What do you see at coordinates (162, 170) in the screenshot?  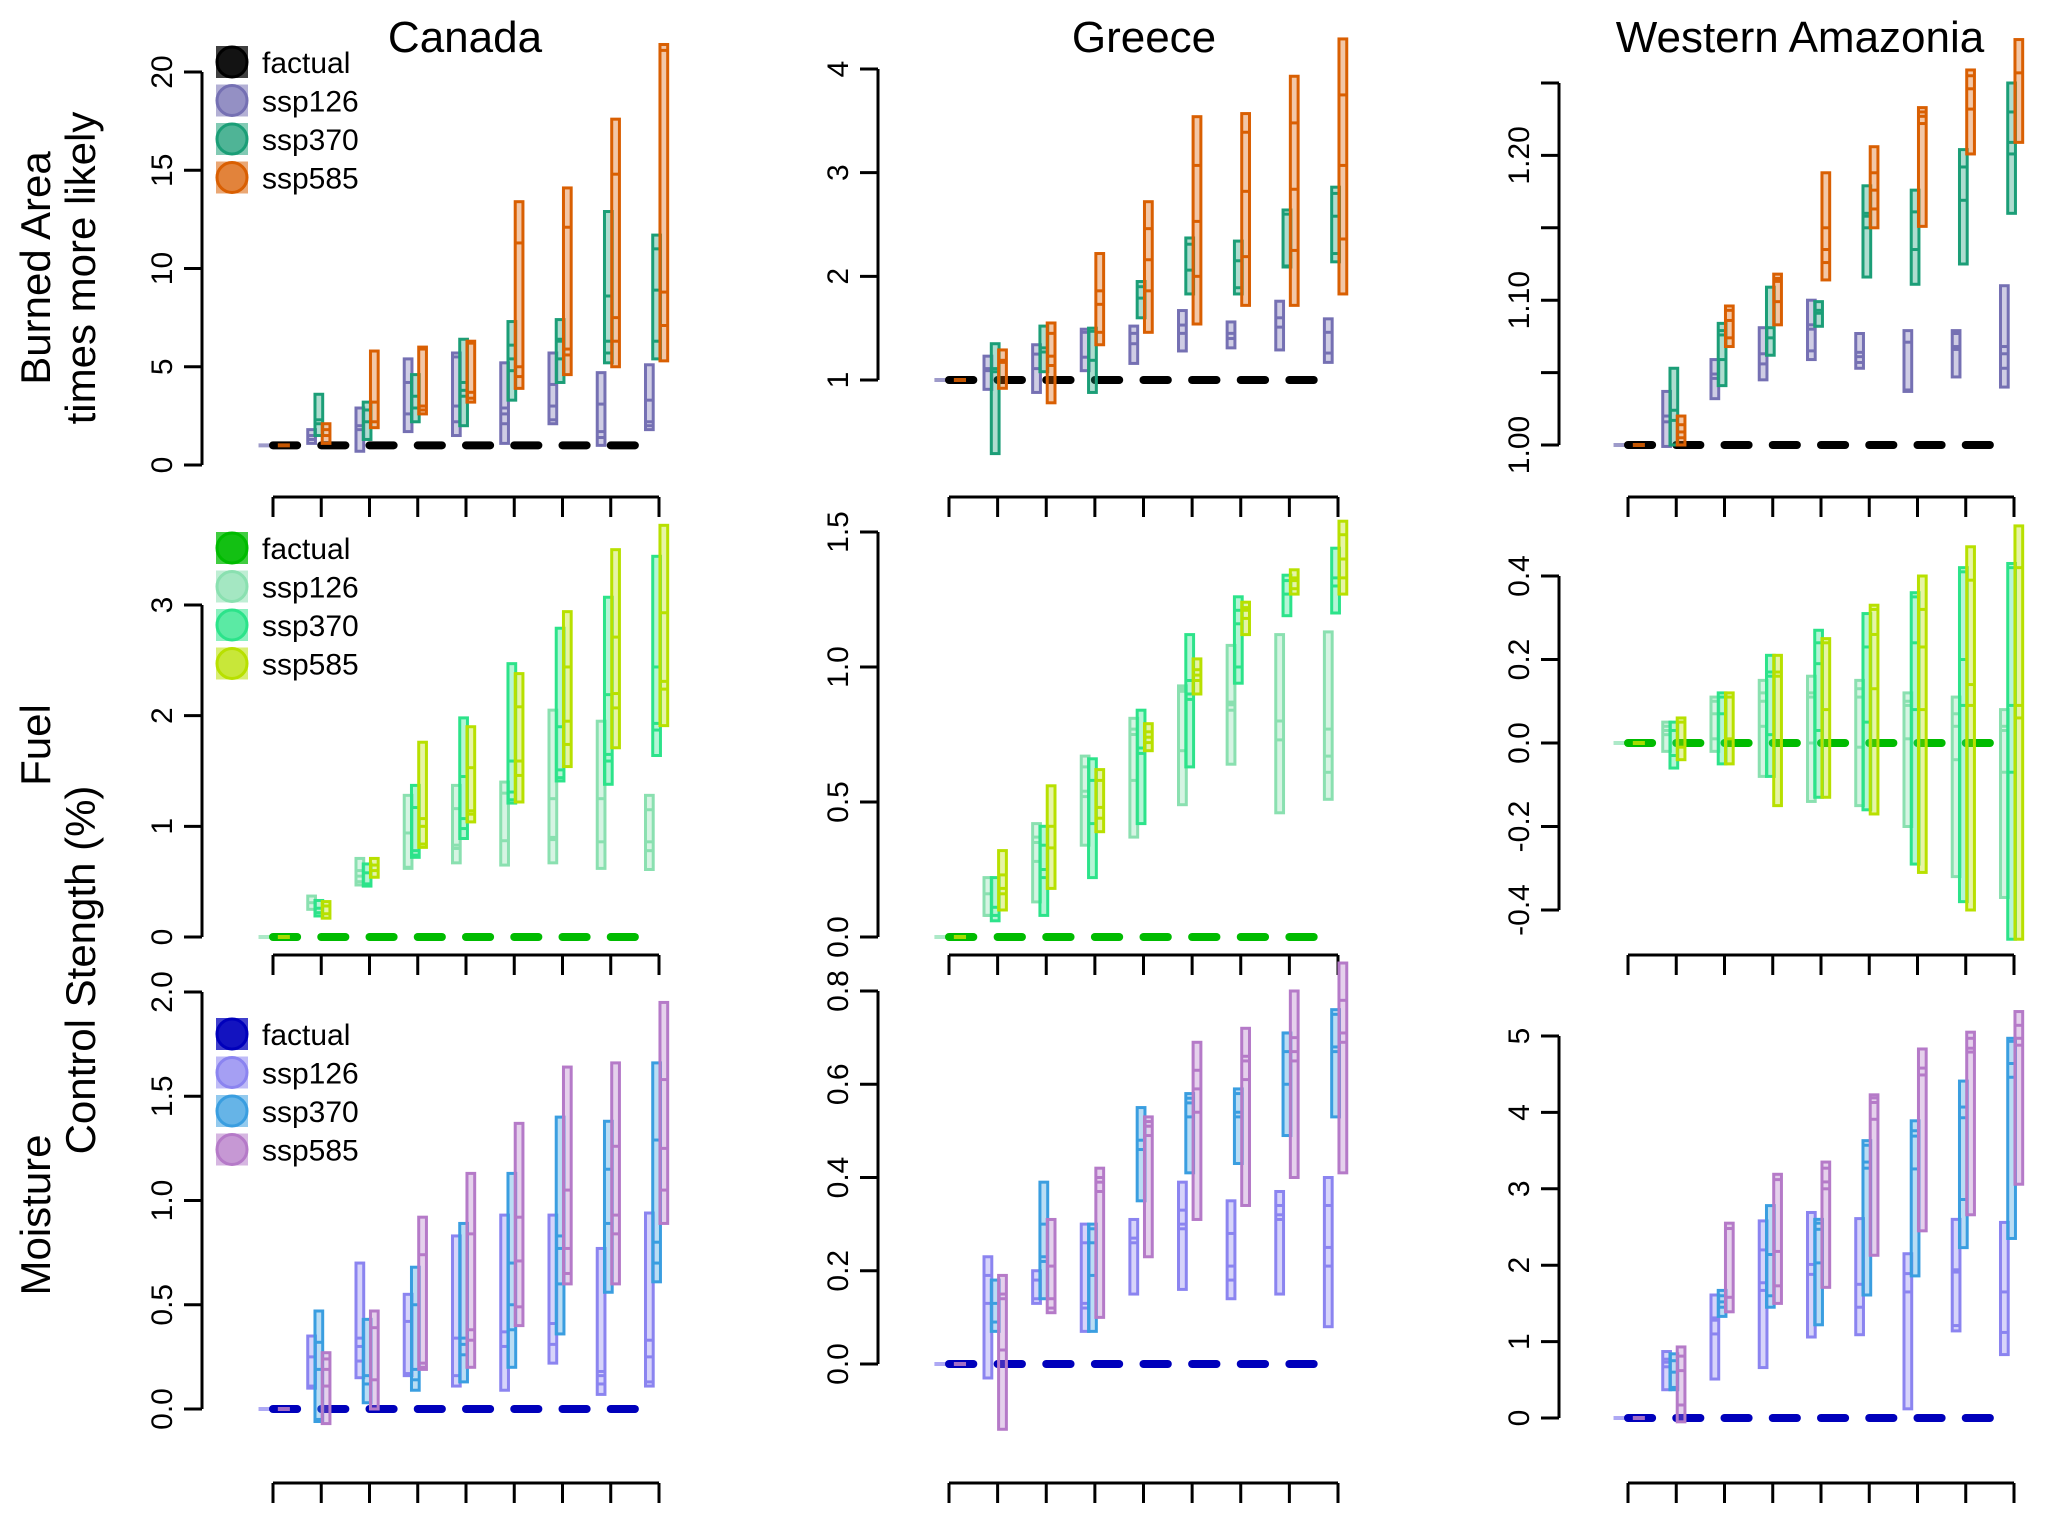 I see `y-tick-label: 15` at bounding box center [162, 170].